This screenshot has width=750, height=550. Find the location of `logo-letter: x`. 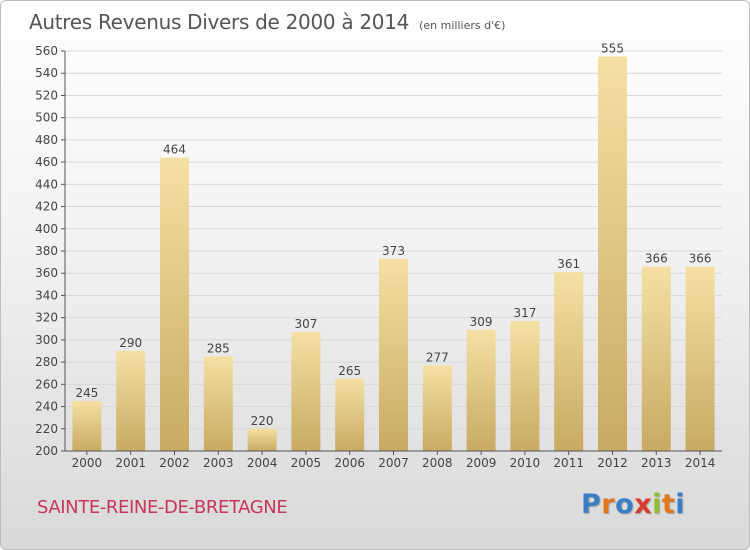

logo-letter: x is located at coordinates (643, 504).